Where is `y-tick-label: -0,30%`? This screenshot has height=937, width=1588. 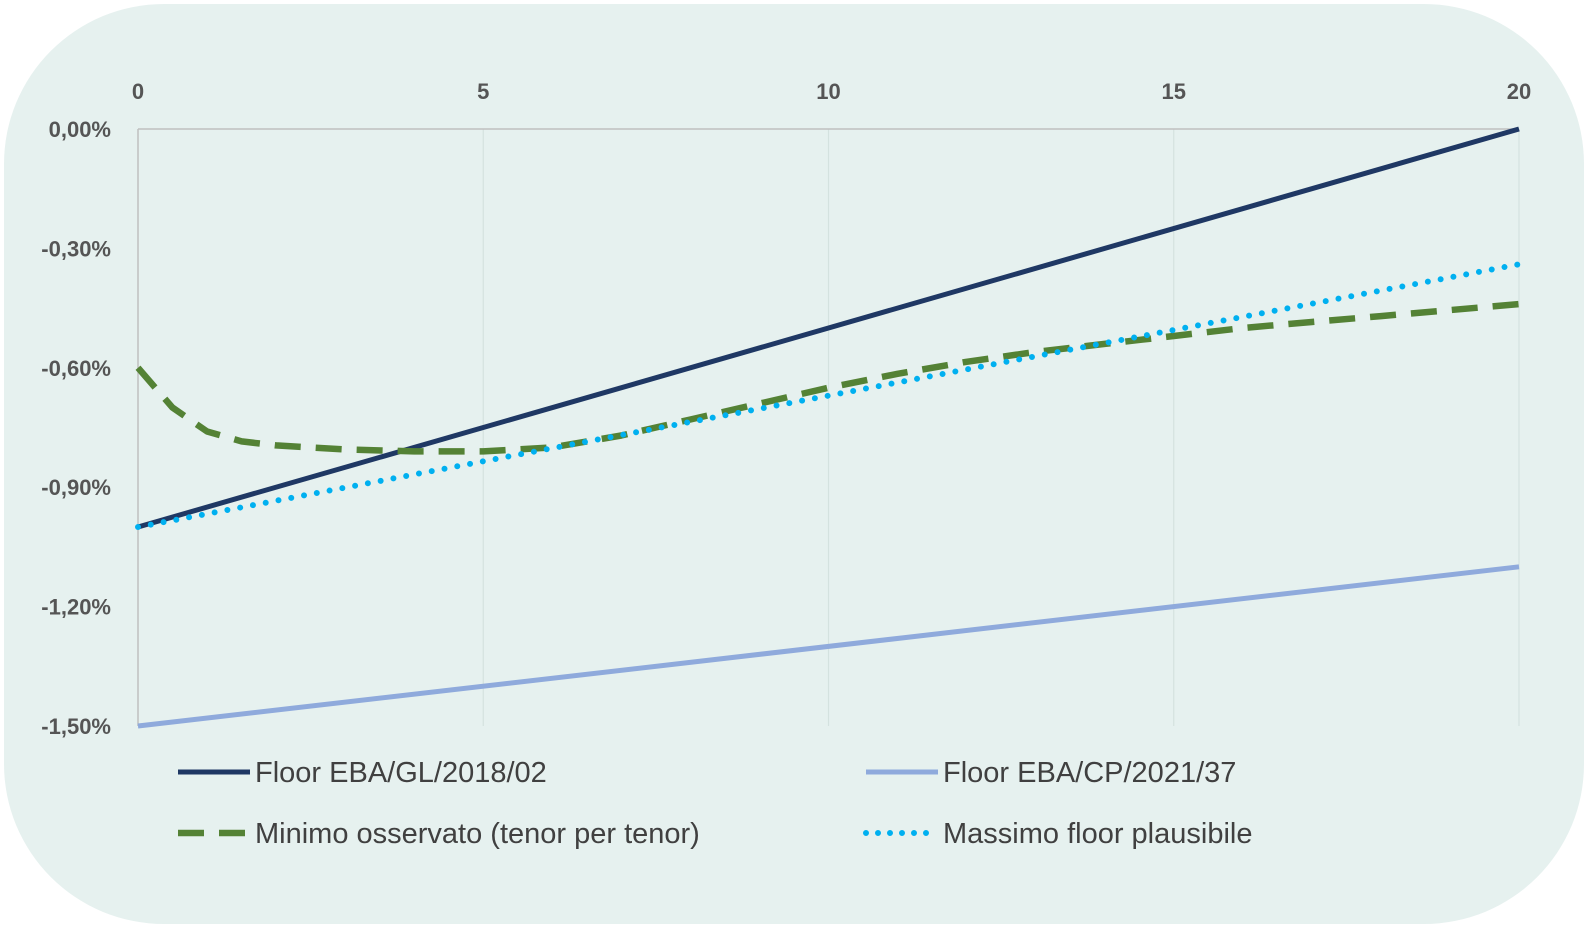 y-tick-label: -0,30% is located at coordinates (76, 248).